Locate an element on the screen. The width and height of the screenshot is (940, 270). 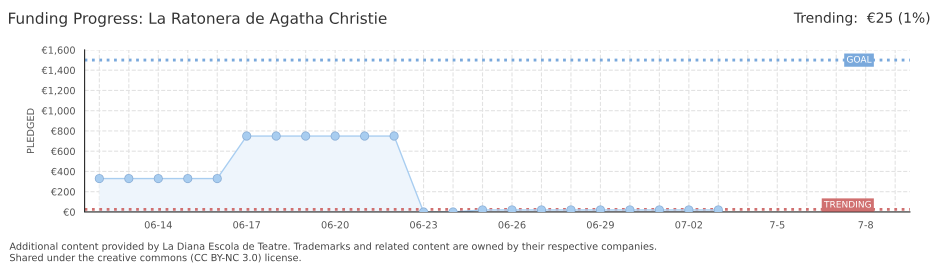
y-tick-label: €600 is located at coordinates (62, 152).